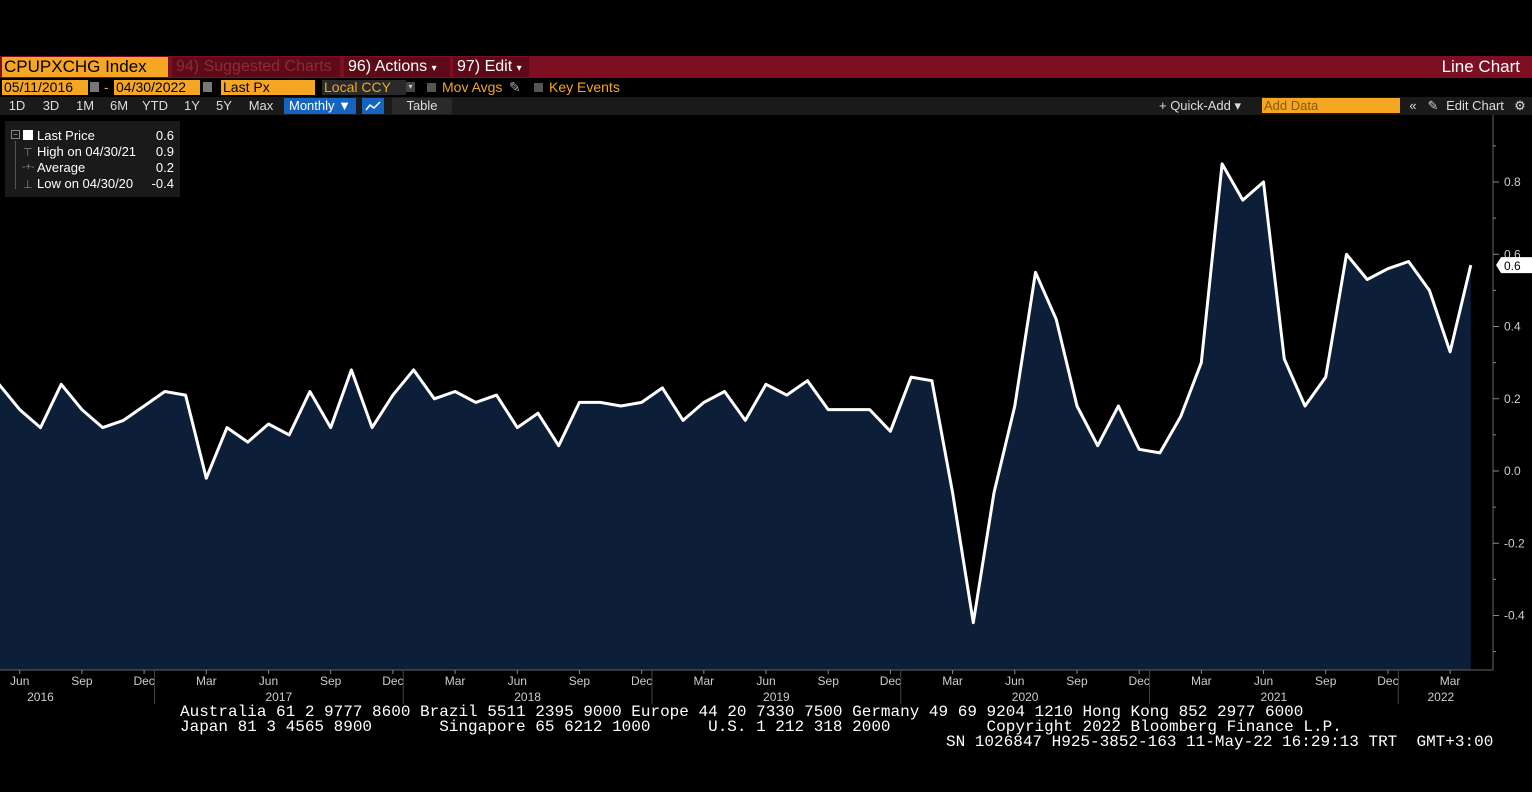 This screenshot has height=792, width=1532. Describe the element at coordinates (164, 135) in the screenshot. I see `legend-value: 0.6` at that location.